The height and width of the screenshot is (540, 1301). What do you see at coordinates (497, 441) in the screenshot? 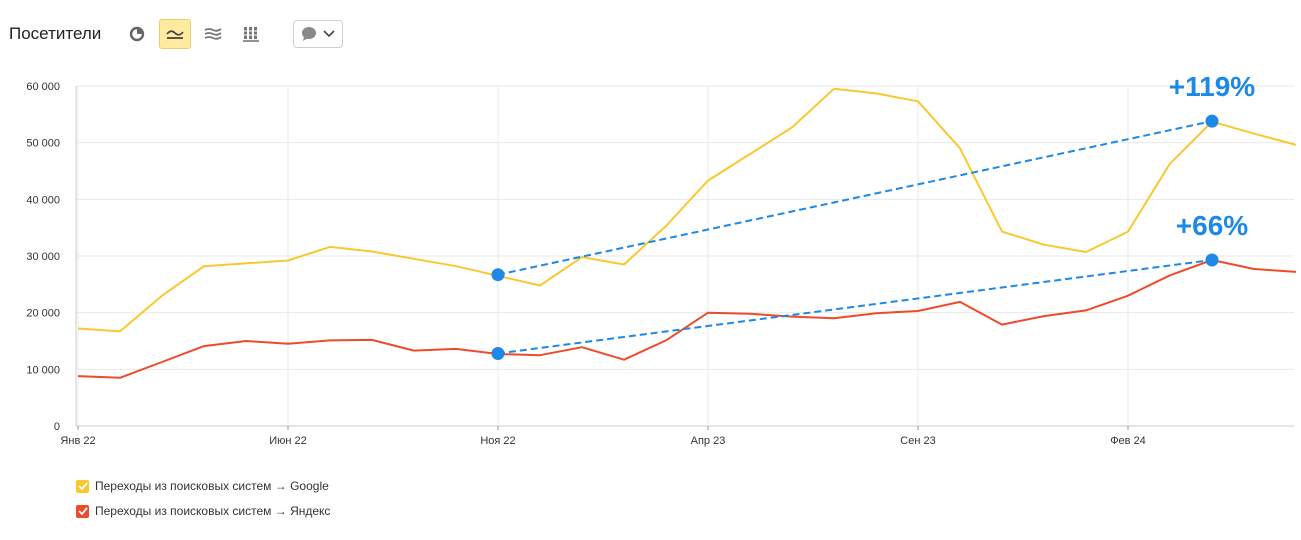
I see `x-tick-label: Ноя 22` at bounding box center [497, 441].